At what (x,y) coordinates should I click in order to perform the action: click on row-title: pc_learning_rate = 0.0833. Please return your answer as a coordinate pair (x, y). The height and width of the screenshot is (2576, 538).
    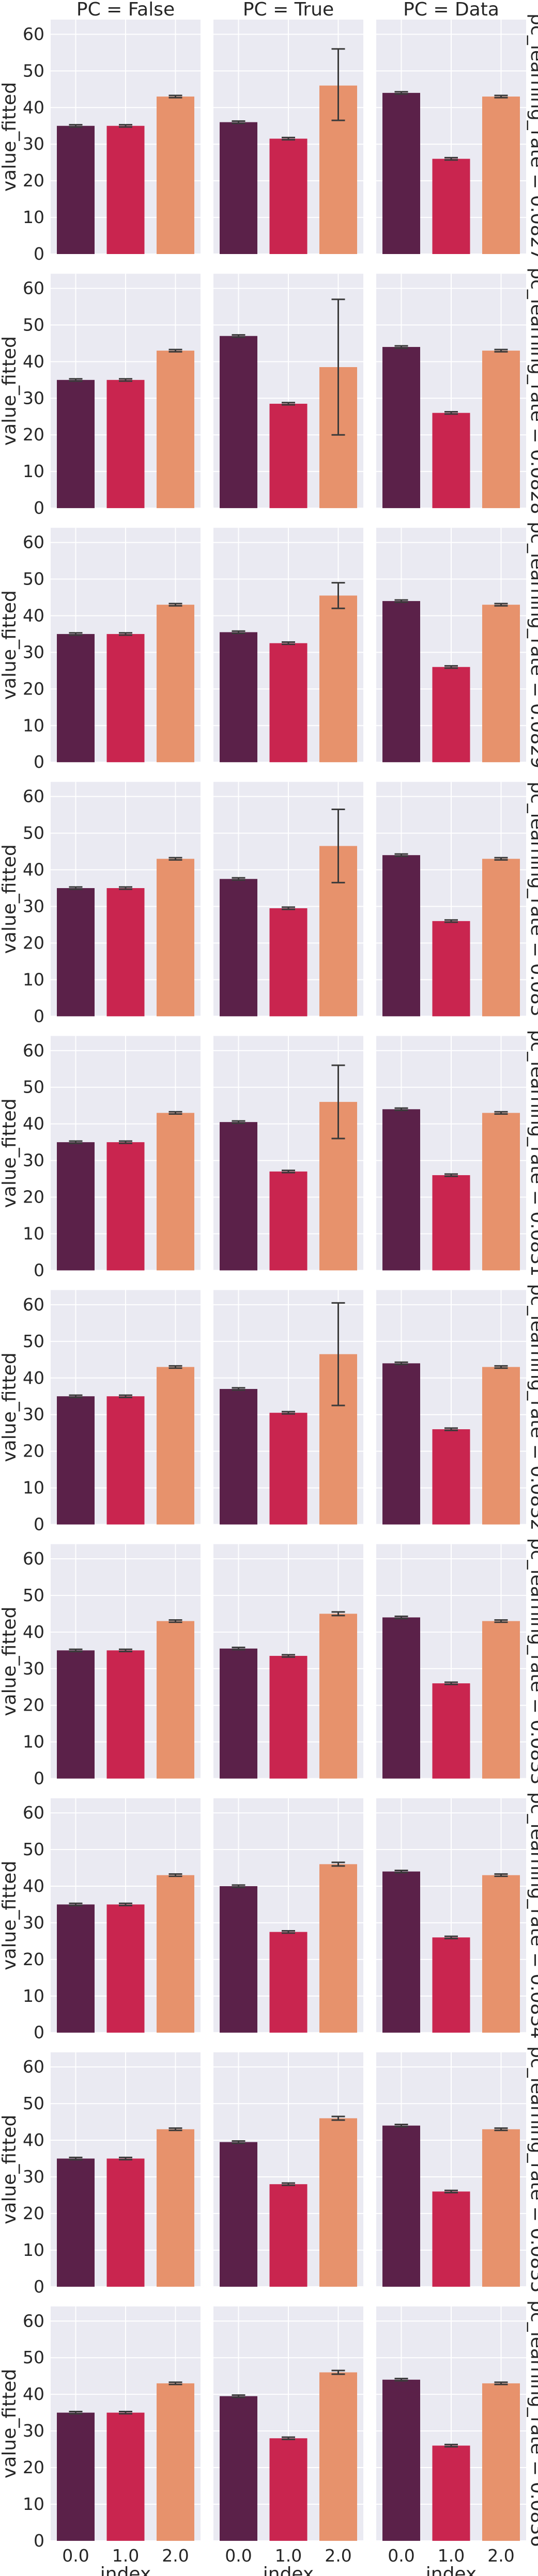
    Looking at the image, I should click on (532, 1662).